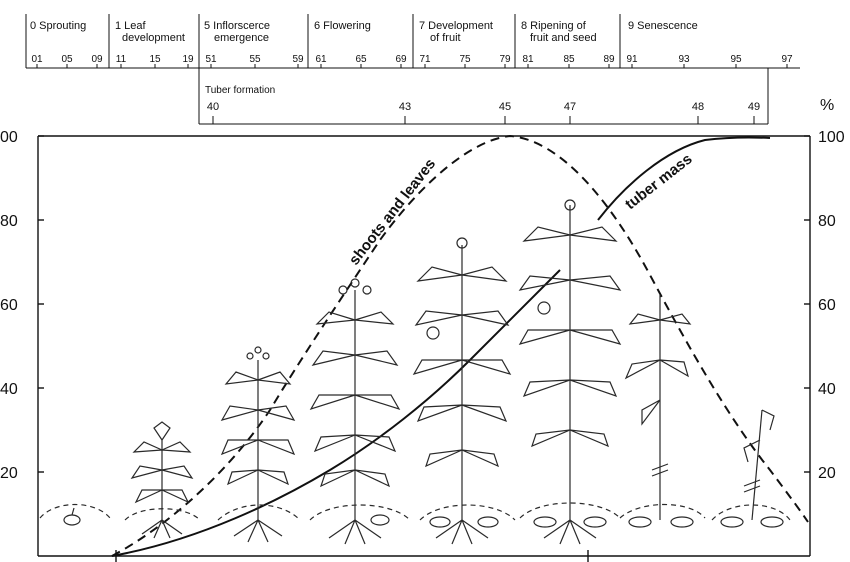 This screenshot has height=562, width=850. I want to click on stage-1-title: 1 Leaf, so click(131, 26).